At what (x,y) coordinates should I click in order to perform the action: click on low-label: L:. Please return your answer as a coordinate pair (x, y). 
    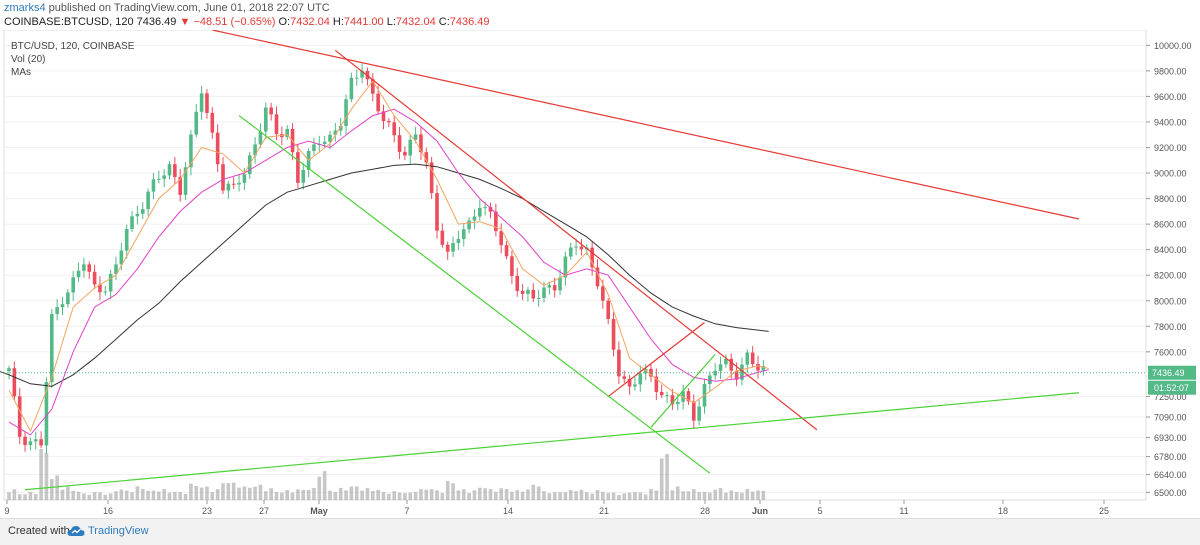
    Looking at the image, I should click on (391, 22).